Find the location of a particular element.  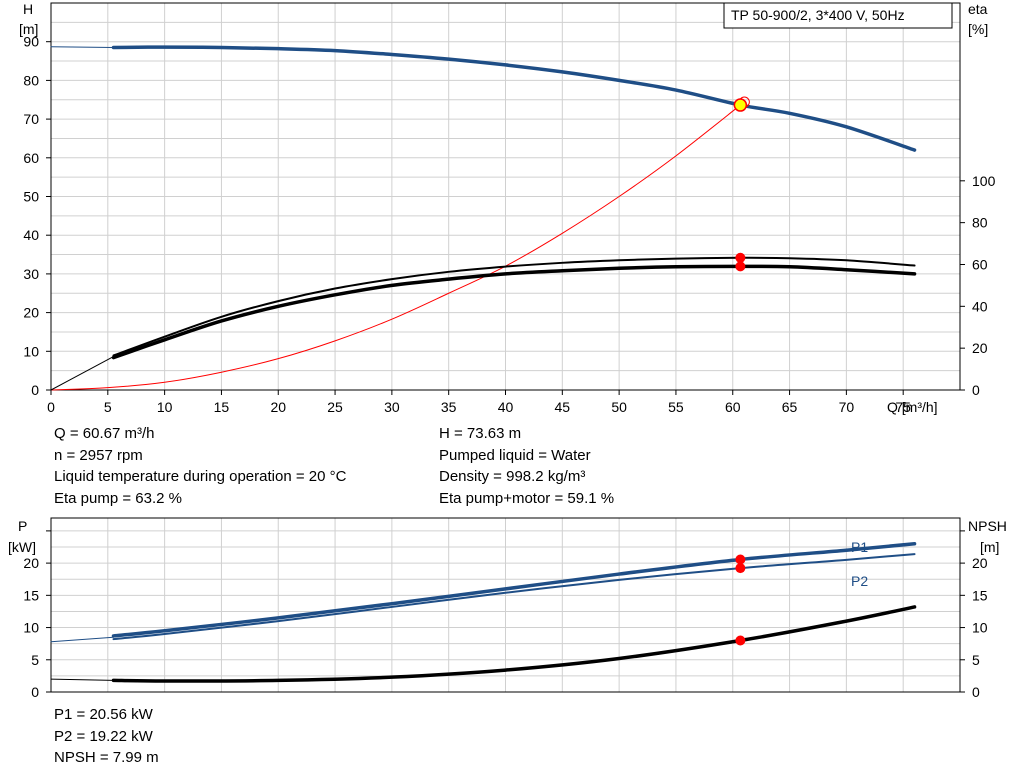

top-y-left-tick-label: 20 is located at coordinates (31, 313).